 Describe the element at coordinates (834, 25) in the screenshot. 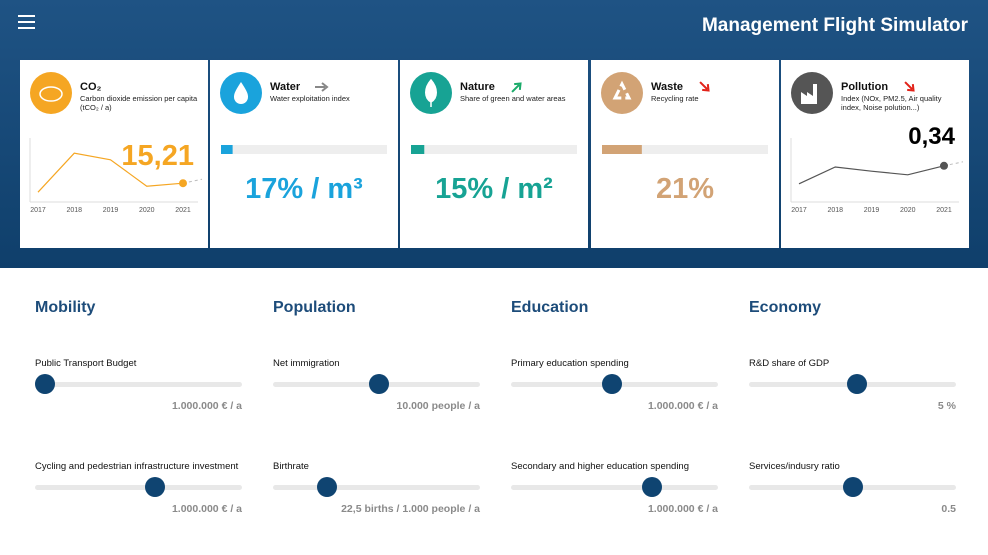

I see `app-title: Management Flight Simulator` at that location.